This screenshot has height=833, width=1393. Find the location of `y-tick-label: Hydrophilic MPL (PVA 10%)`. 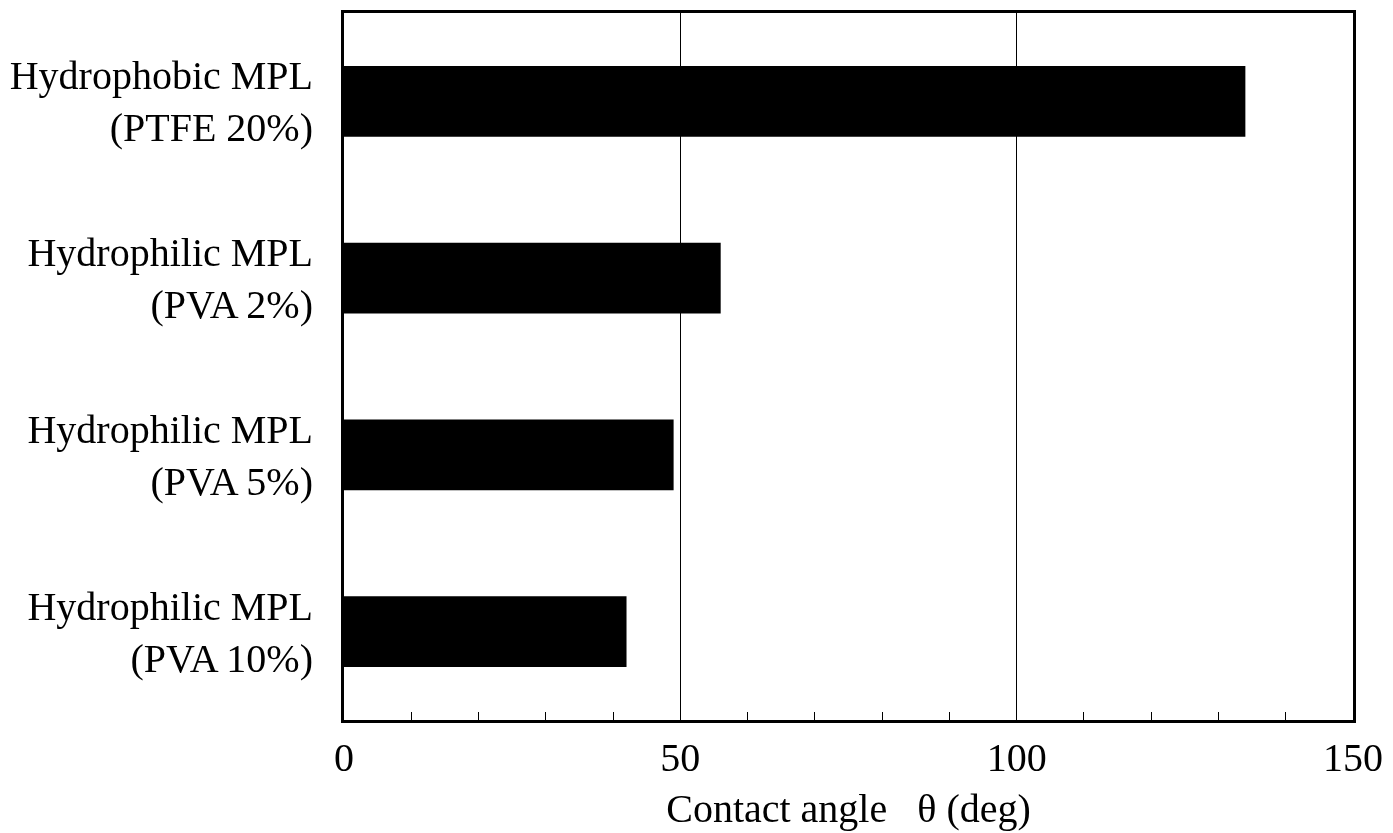

y-tick-label: Hydrophilic MPL (PVA 10%) is located at coordinates (170, 632).